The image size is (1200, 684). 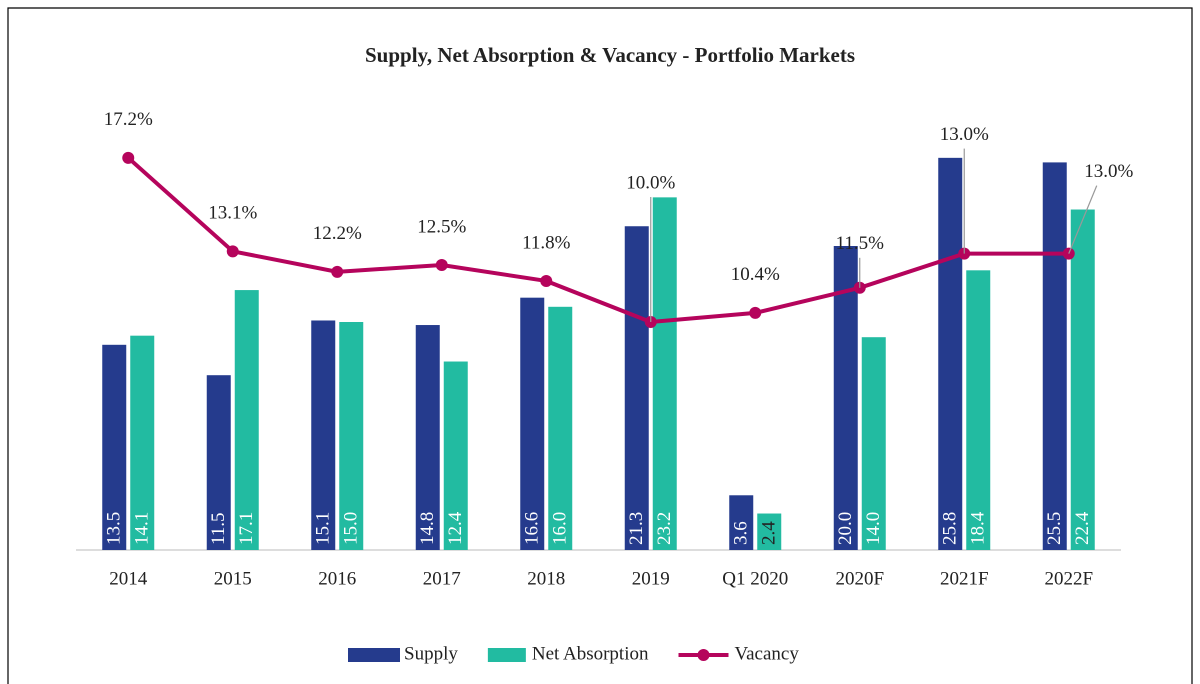 I want to click on x-tick-label: 2020F, so click(x=859, y=578).